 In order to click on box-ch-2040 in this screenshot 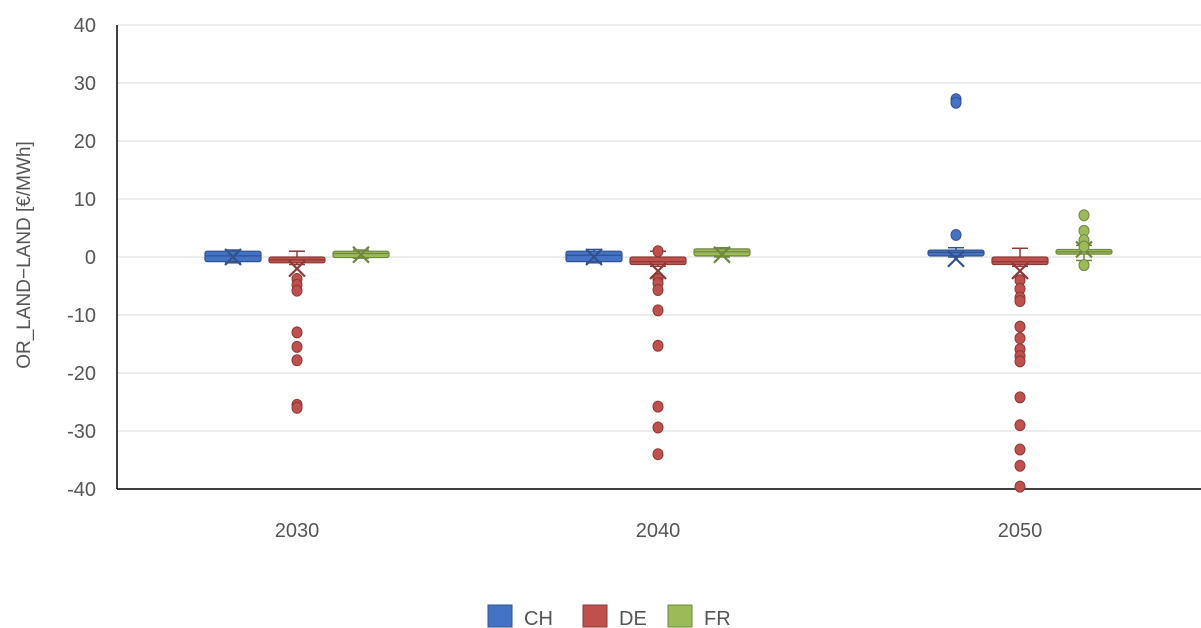, I will do `click(594, 257)`.